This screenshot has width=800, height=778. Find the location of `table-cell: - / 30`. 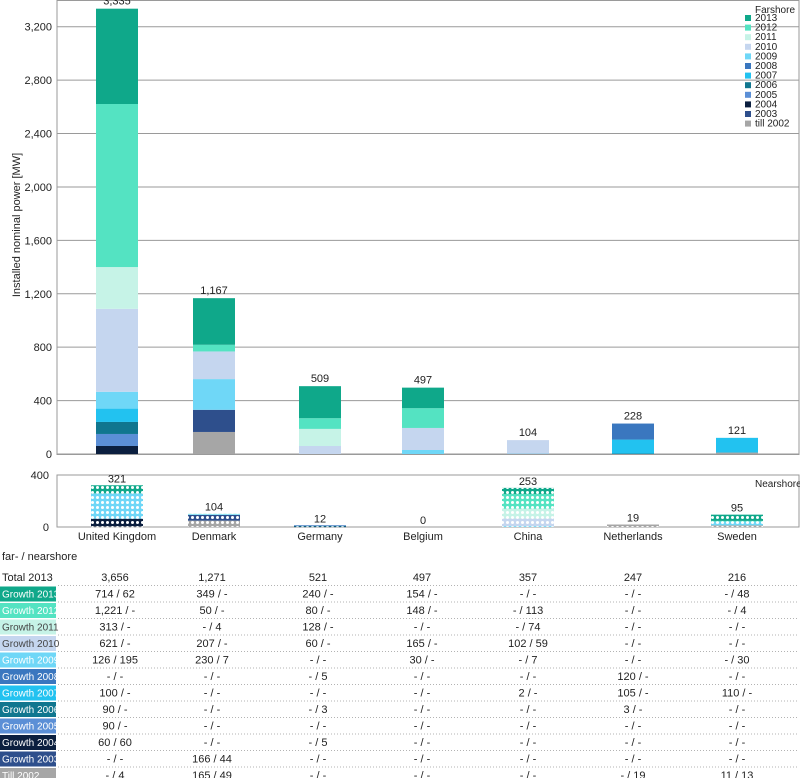

table-cell: - / 30 is located at coordinates (736, 661).